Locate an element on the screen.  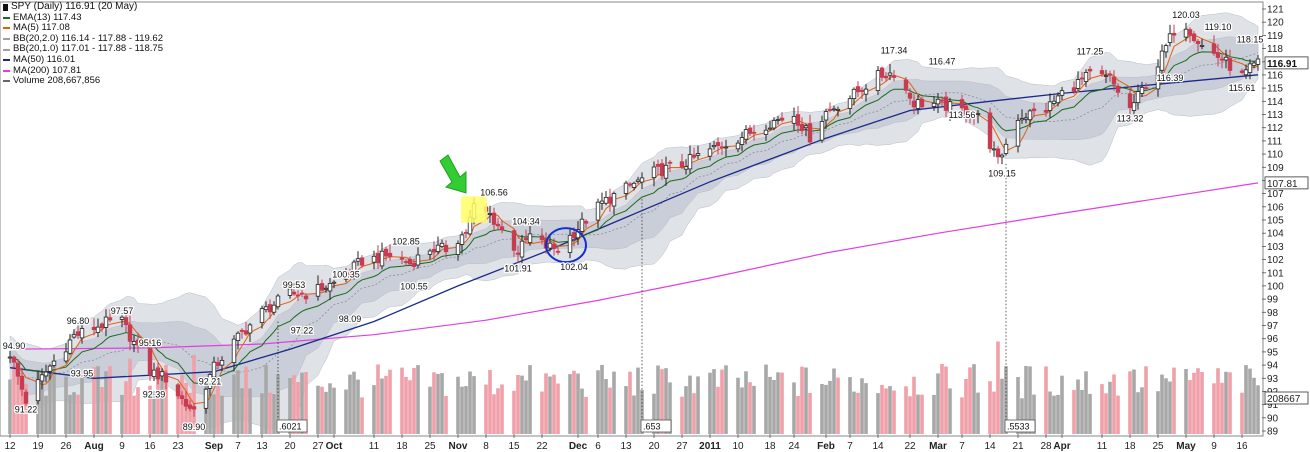
y-tick-label: 114 is located at coordinates (1275, 102).